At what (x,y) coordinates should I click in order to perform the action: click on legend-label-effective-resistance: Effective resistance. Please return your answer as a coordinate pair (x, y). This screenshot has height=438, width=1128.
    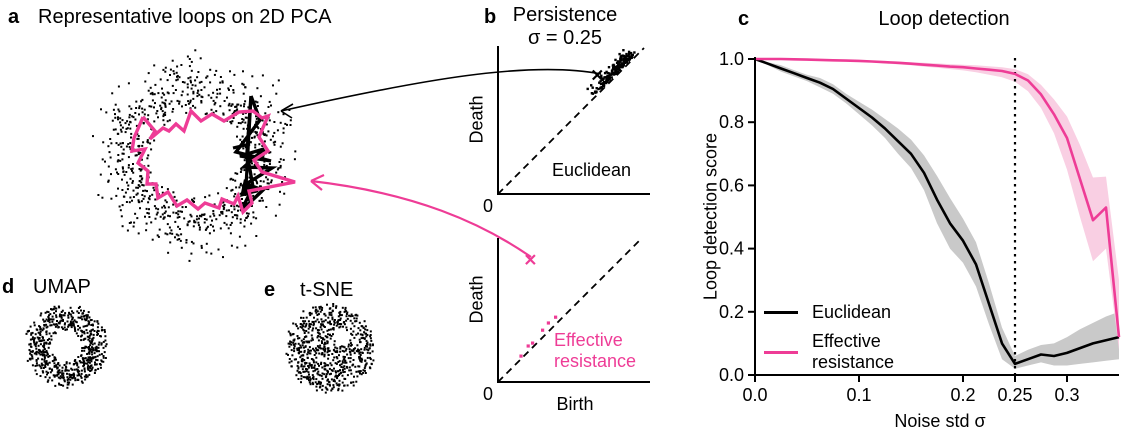
    Looking at the image, I should click on (853, 351).